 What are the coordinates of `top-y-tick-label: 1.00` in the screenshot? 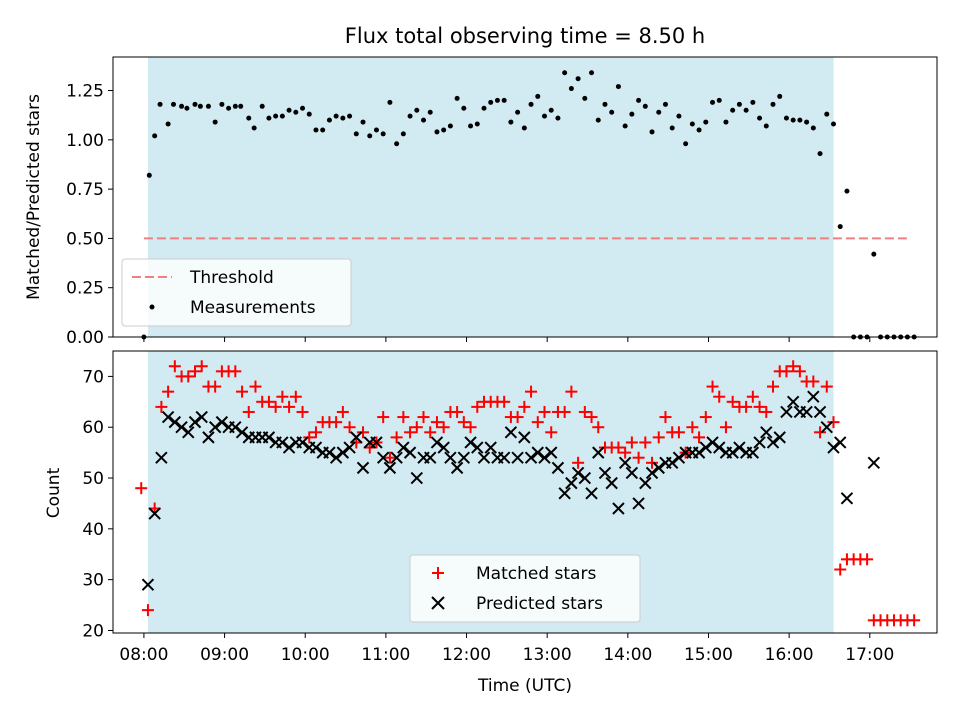 It's located at (85, 141).